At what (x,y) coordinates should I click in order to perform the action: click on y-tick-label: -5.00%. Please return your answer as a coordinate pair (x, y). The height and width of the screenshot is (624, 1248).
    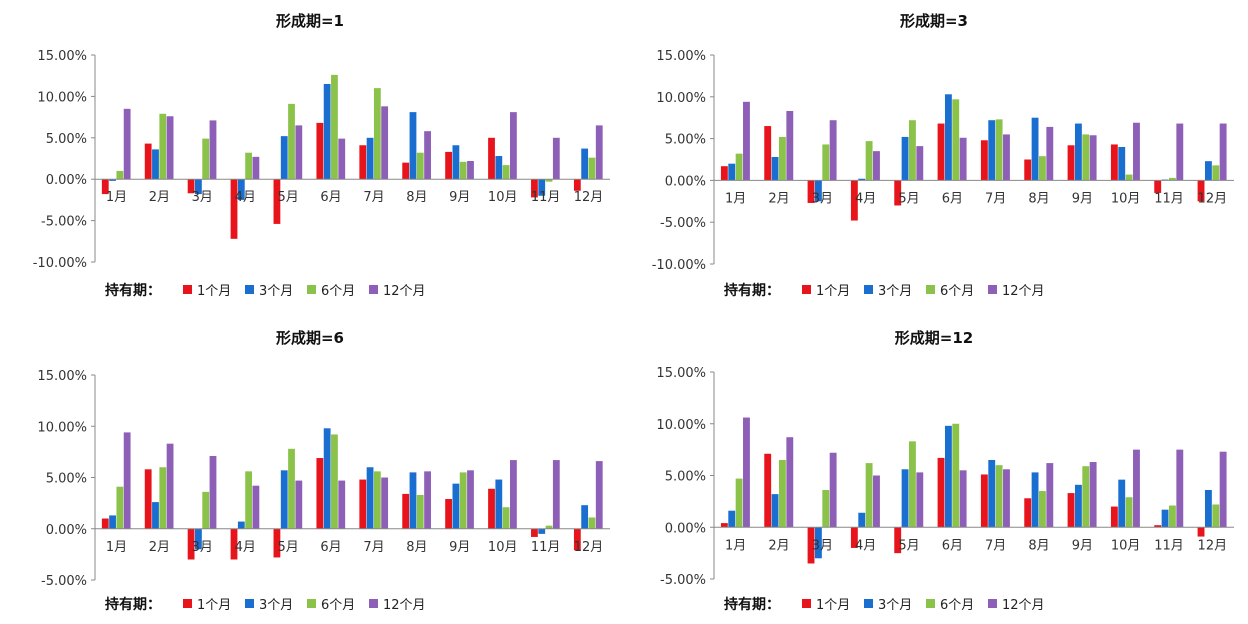
    Looking at the image, I should click on (64, 581).